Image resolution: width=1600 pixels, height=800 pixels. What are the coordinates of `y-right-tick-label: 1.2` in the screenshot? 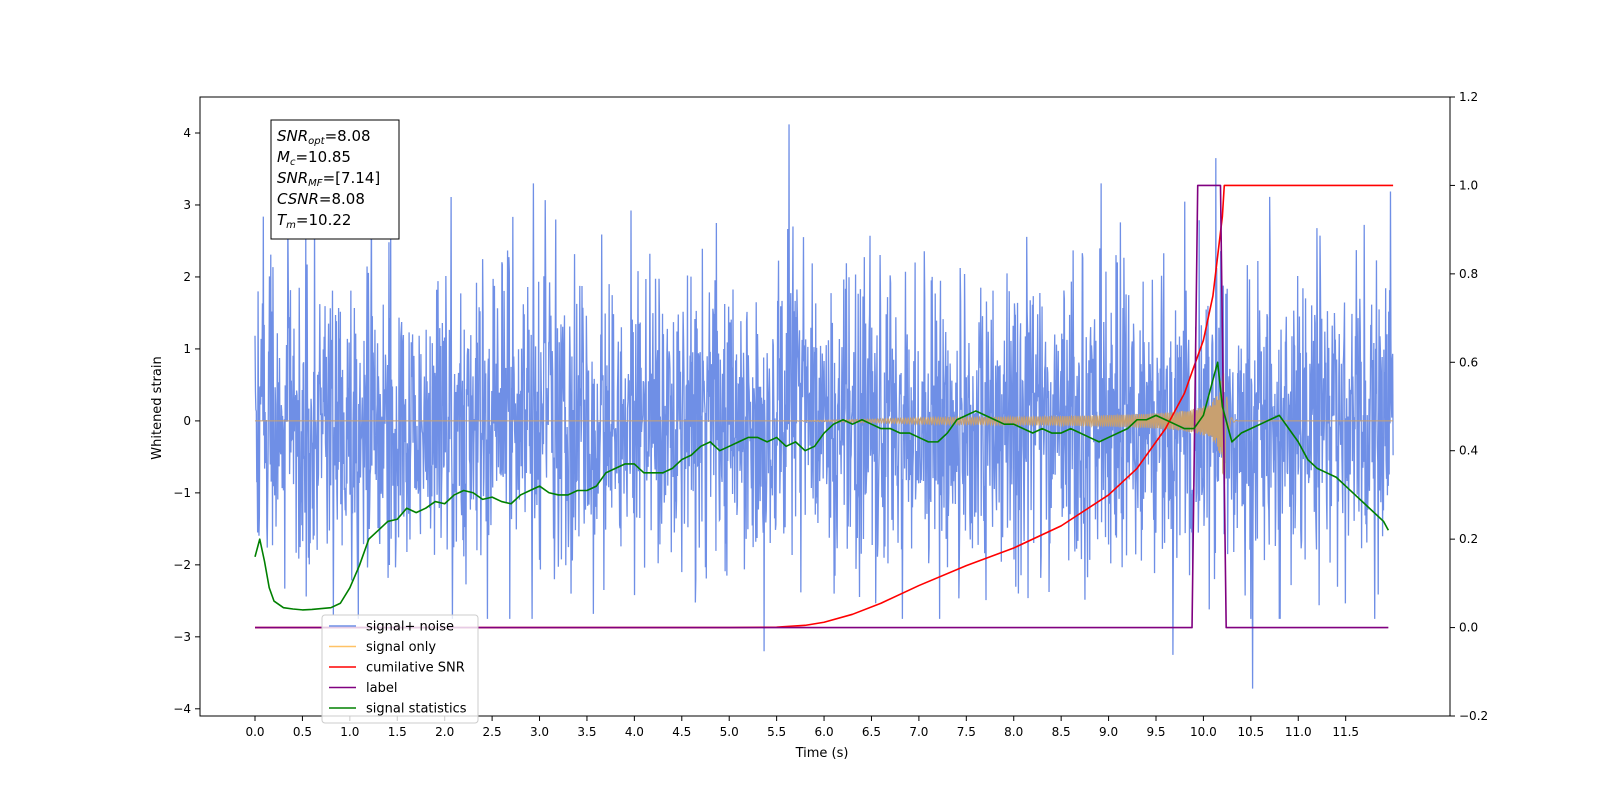 It's located at (1468, 97).